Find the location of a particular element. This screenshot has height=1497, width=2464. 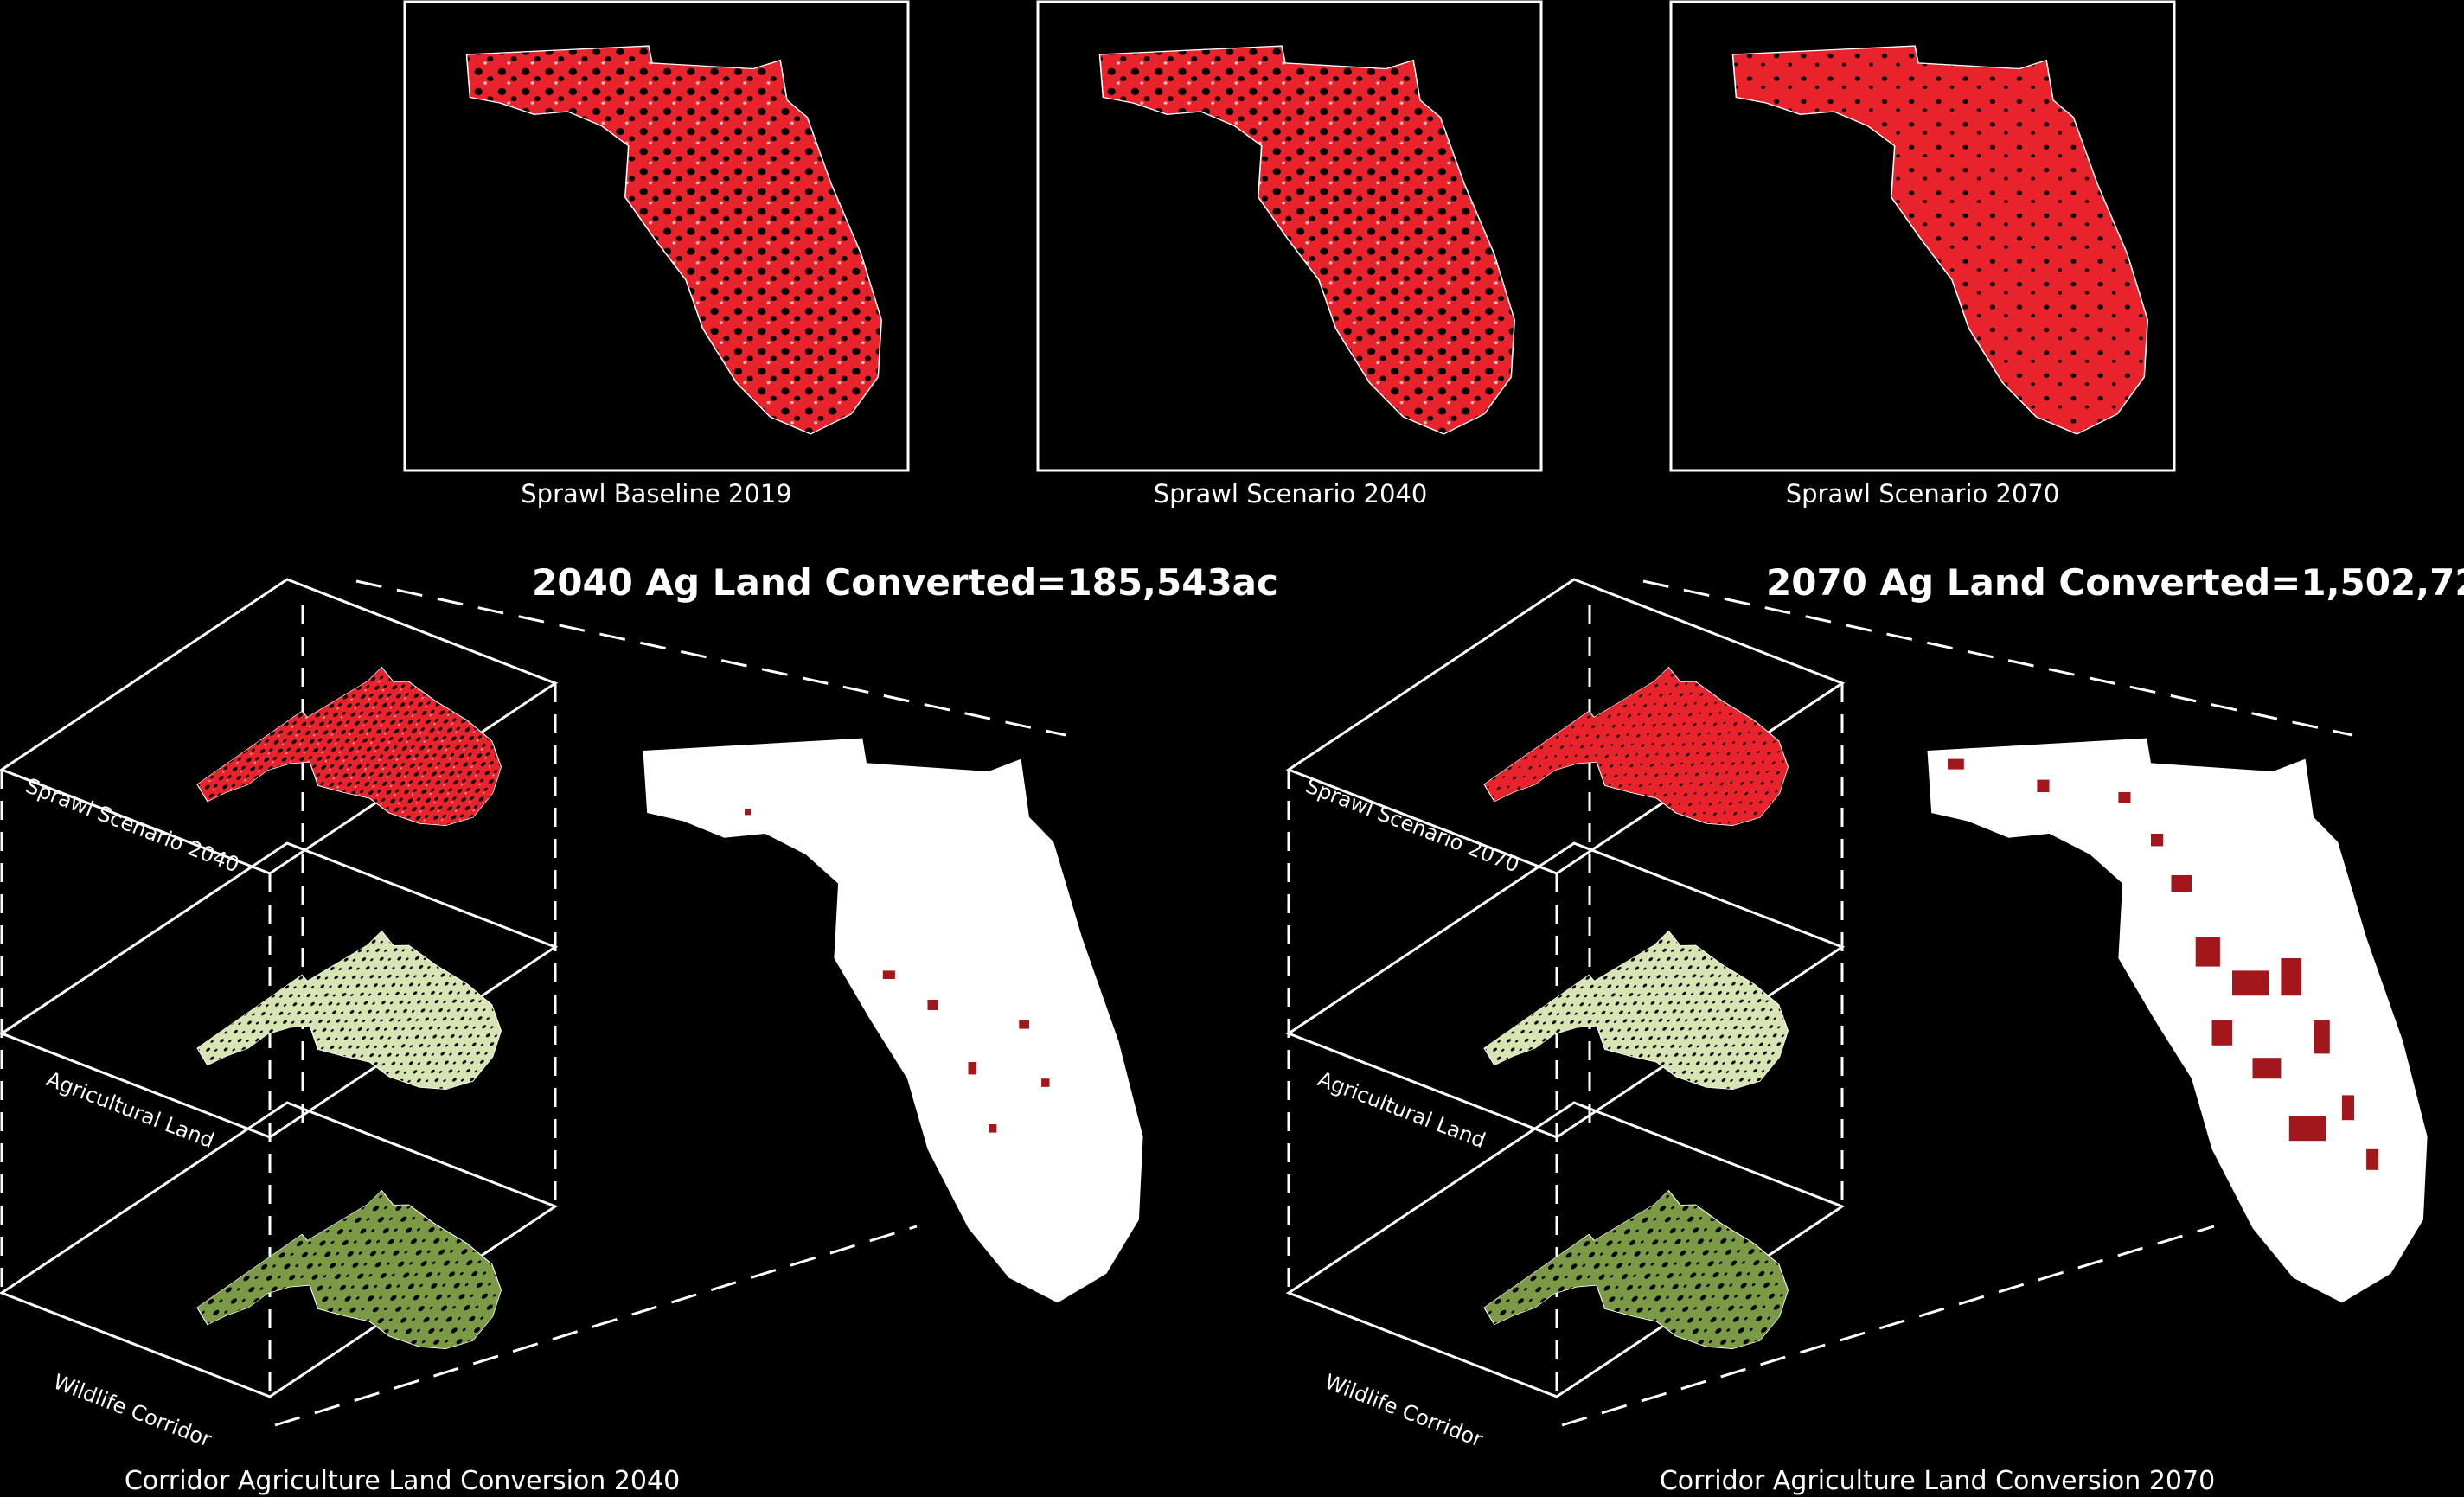

panel-heading: 2070 Ag Land Converted=1,502,725ac is located at coordinates (2115, 582).